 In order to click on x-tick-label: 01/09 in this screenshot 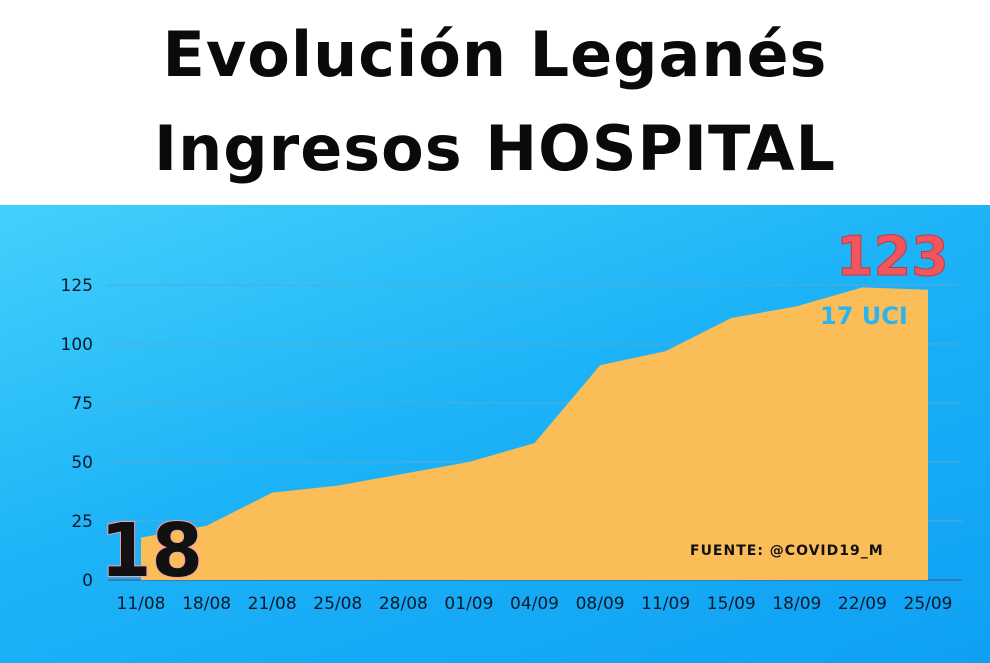, I will do `click(468, 604)`.